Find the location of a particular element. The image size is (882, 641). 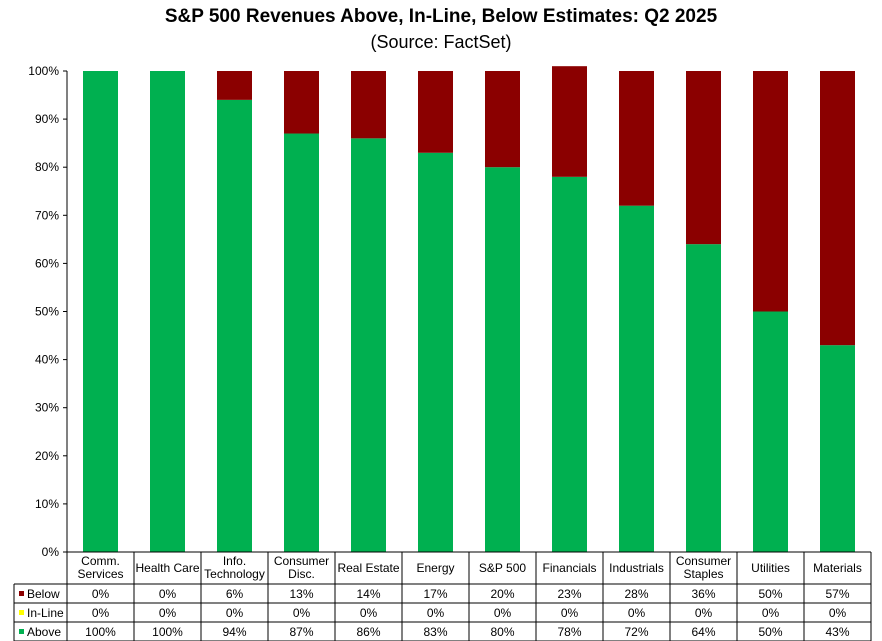

category-label: Financials is located at coordinates (569, 568).